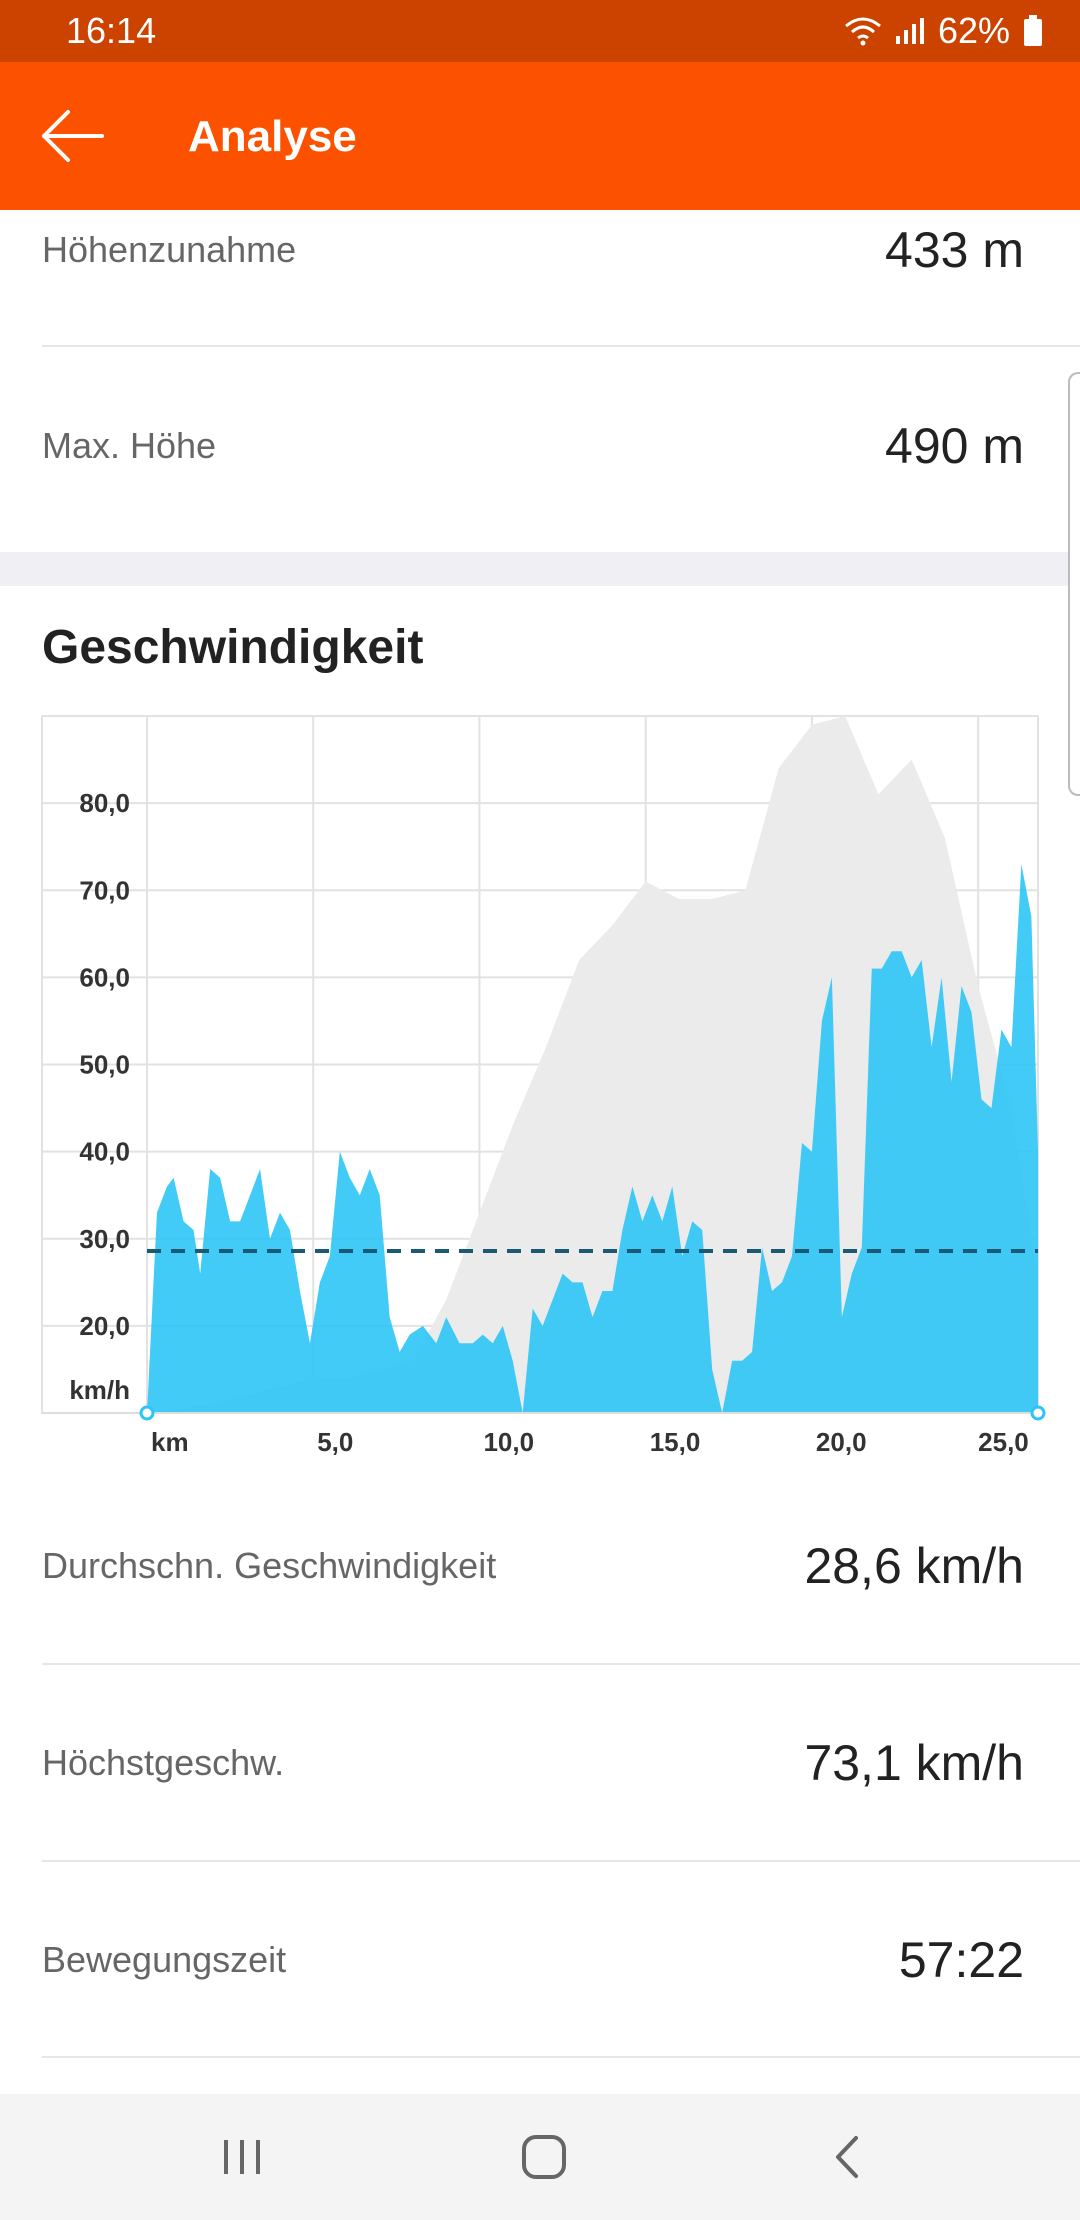  Describe the element at coordinates (1003, 1442) in the screenshot. I see `x-tick-label: 25,0` at that location.